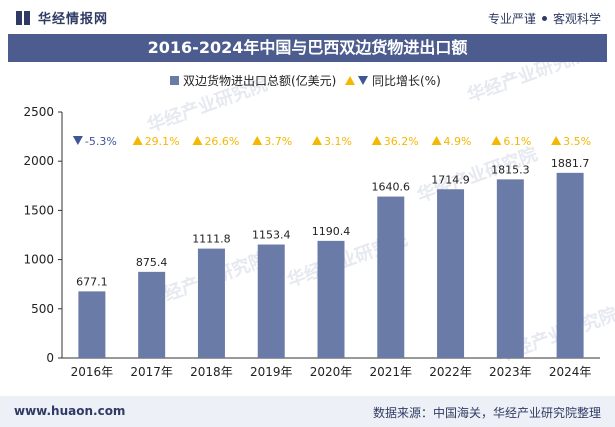 This screenshot has height=427, width=615. I want to click on bar-value-label: 875.4, so click(152, 262).